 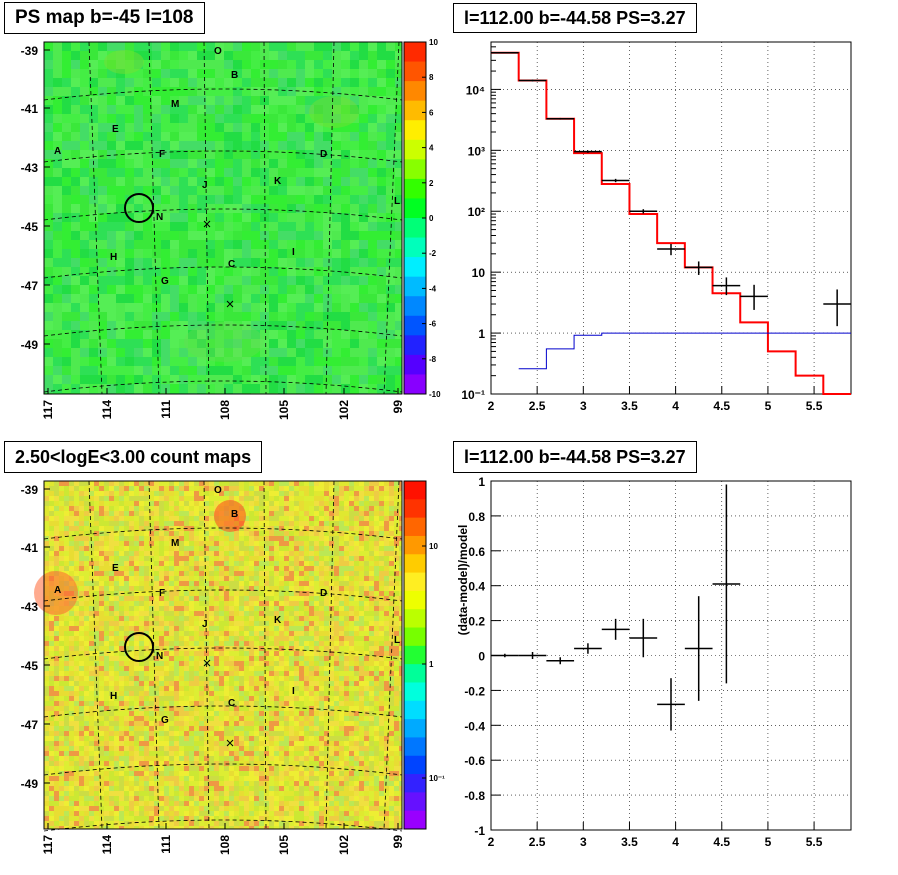 What do you see at coordinates (107, 410) in the screenshot?
I see `map-top-lon-tick-label: 114` at bounding box center [107, 410].